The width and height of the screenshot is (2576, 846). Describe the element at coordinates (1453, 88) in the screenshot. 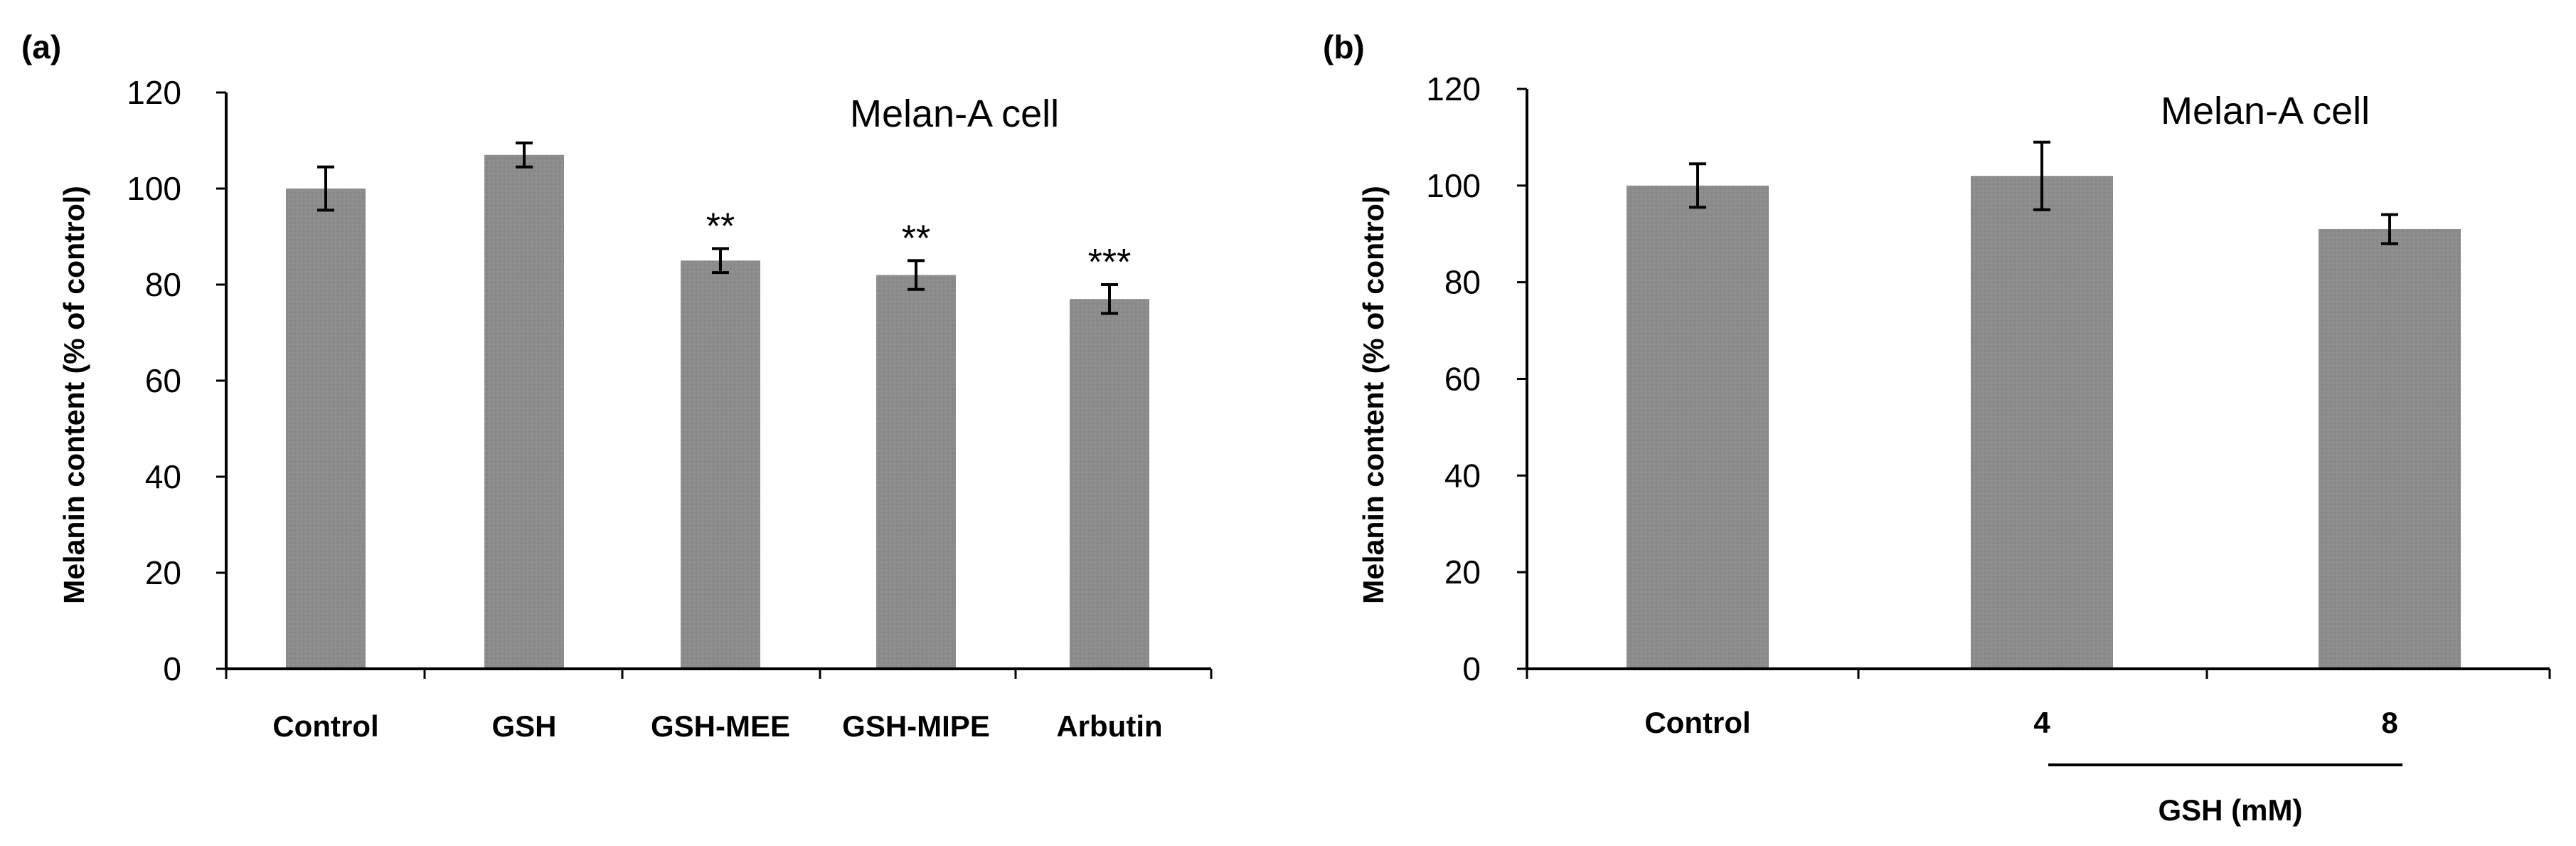

I see `panel-b-y-tick-label: 120` at that location.